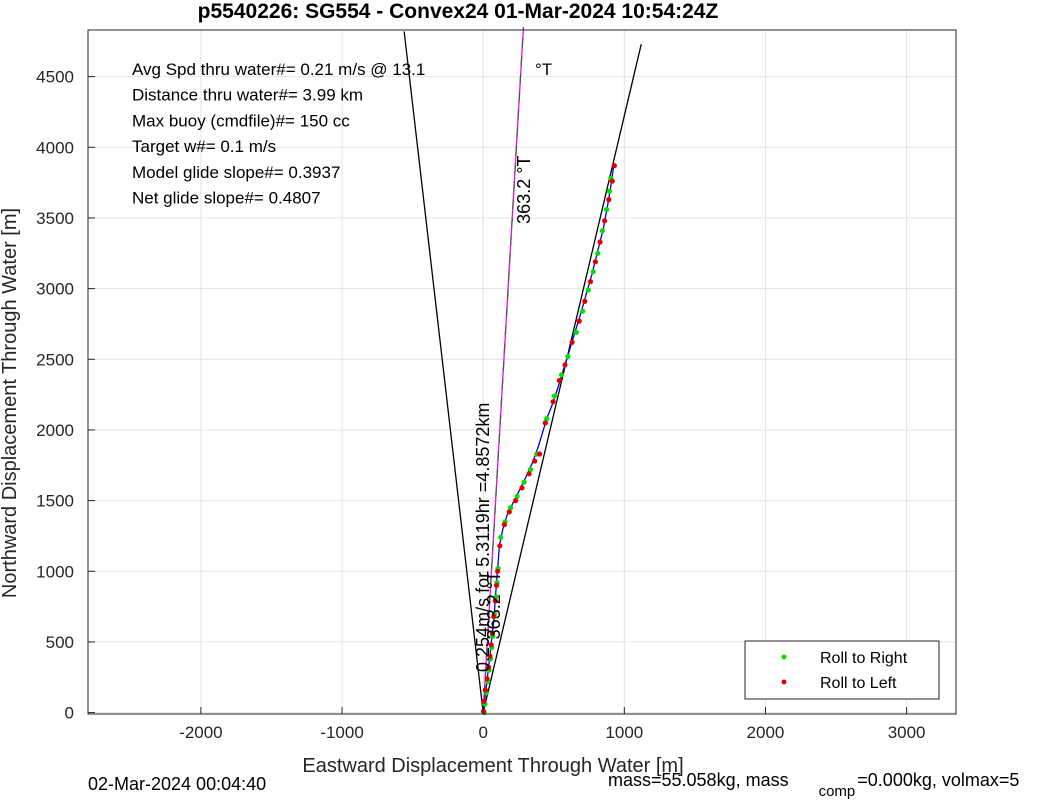 Image resolution: width=1062 pixels, height=801 pixels. I want to click on x-tick-label: -2000, so click(200, 732).